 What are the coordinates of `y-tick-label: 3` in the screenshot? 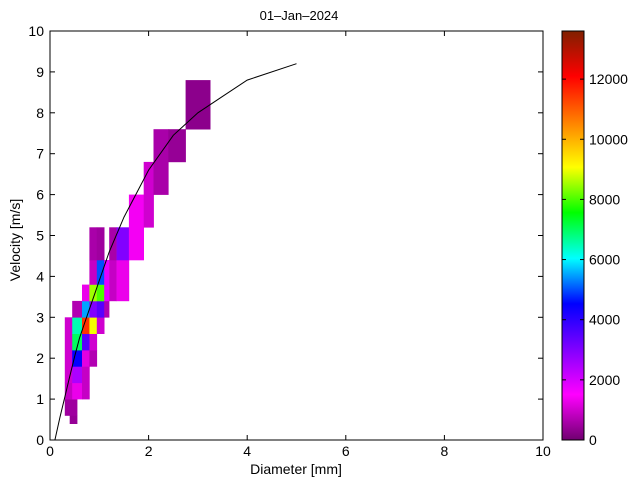 It's located at (40, 317).